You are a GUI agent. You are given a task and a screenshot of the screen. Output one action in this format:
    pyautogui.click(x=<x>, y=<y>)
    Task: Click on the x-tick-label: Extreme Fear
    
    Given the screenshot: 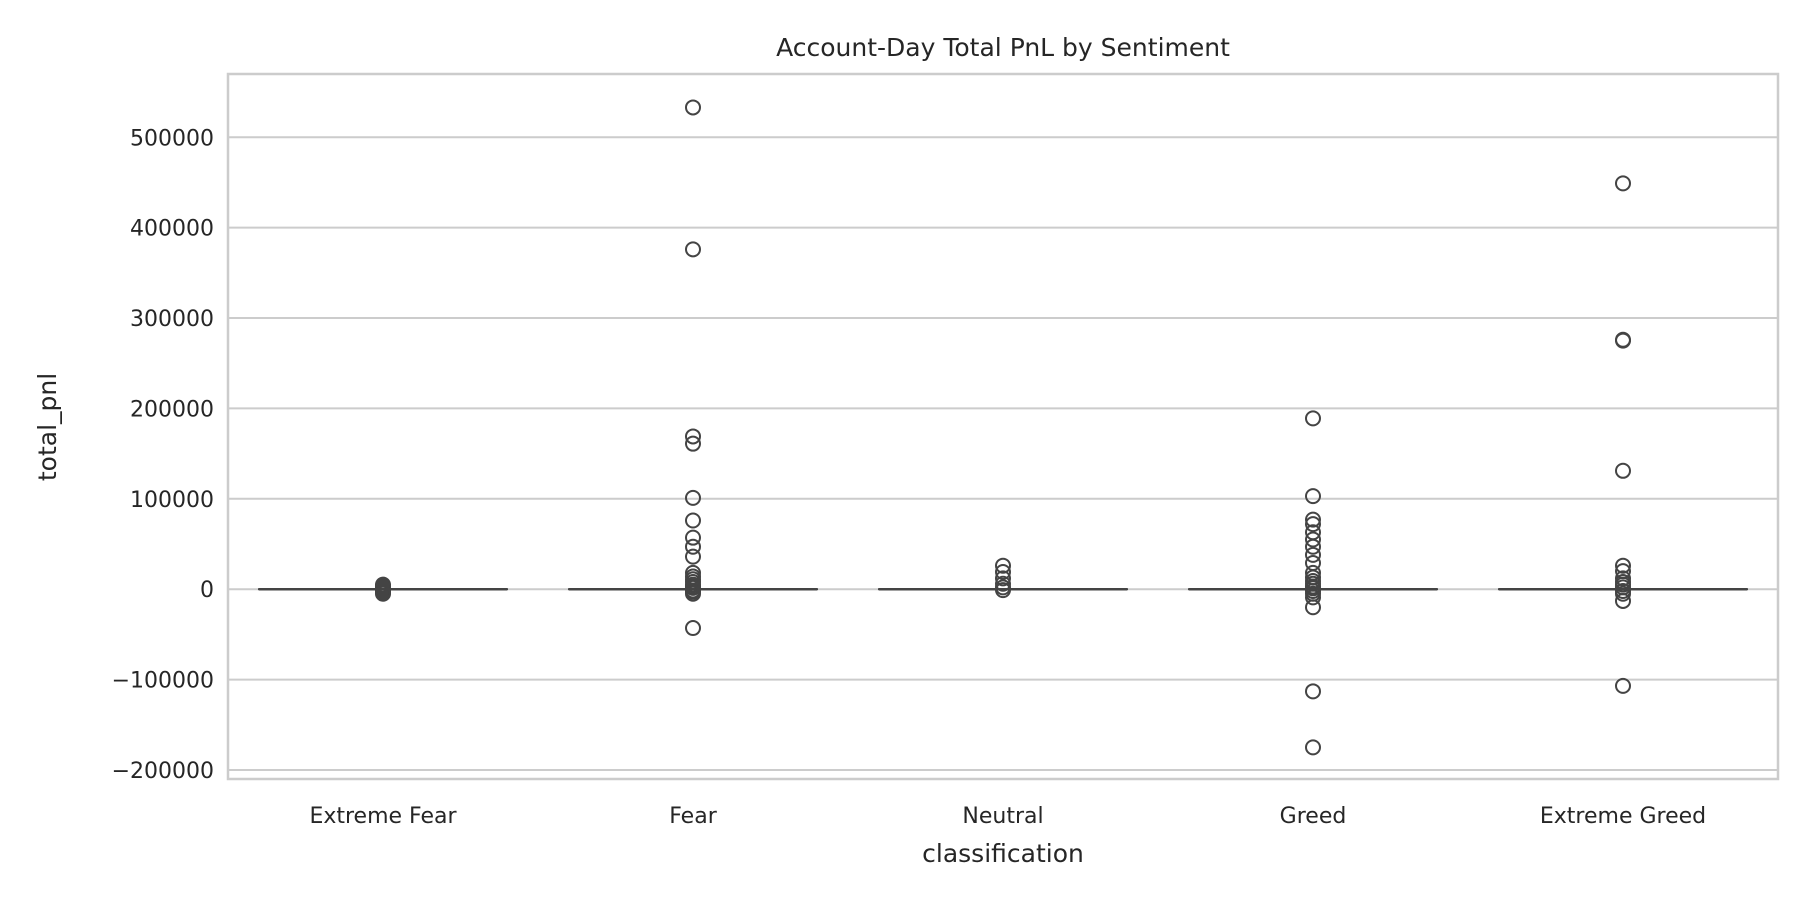 What is the action you would take?
    pyautogui.click(x=383, y=816)
    